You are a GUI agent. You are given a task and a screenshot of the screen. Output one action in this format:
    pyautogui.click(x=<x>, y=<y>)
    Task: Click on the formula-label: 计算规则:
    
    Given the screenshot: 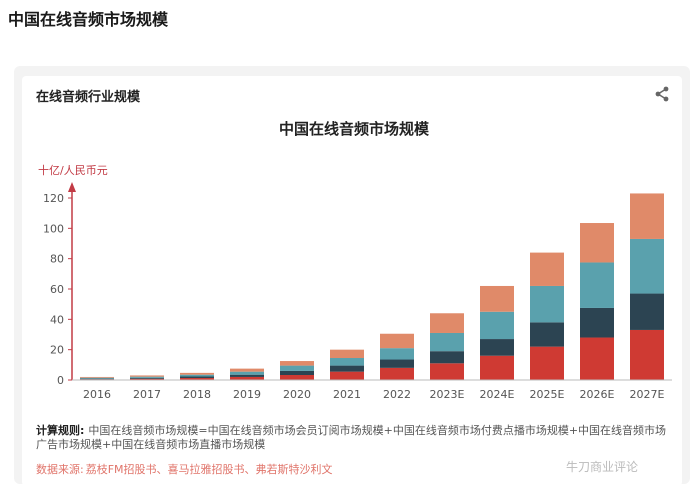 What is the action you would take?
    pyautogui.click(x=60, y=430)
    